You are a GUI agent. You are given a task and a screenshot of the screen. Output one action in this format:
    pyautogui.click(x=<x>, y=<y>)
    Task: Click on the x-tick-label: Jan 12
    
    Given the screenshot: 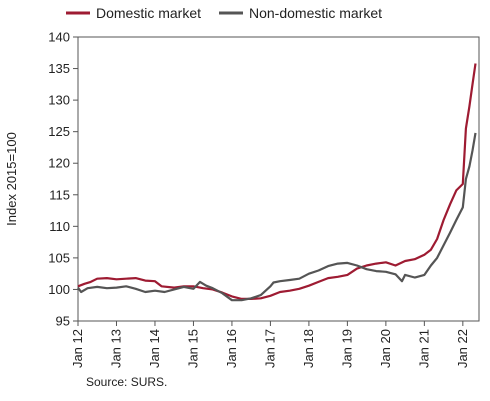 What is the action you would take?
    pyautogui.click(x=77, y=348)
    